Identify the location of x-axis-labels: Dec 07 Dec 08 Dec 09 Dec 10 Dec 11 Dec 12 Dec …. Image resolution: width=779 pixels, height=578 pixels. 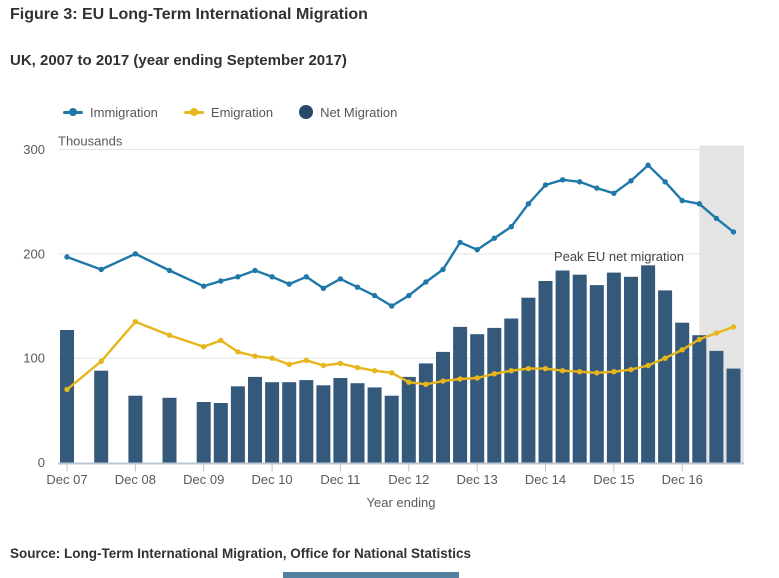
(374, 479).